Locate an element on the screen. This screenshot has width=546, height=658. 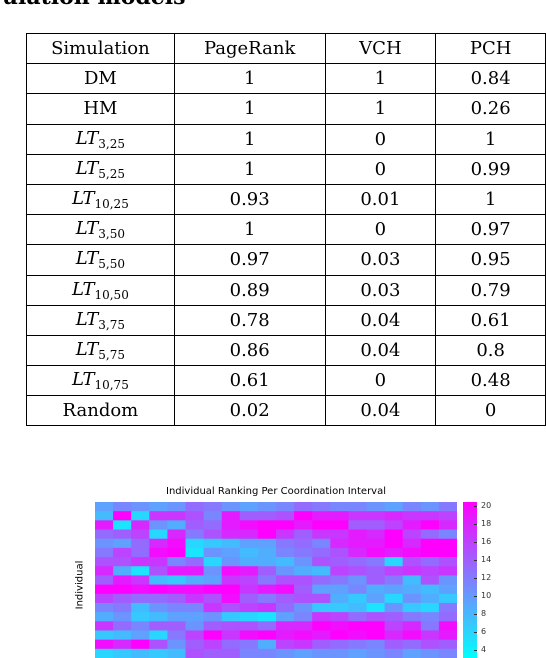
simulation-name-cell: LT10,50 is located at coordinates (100, 290).